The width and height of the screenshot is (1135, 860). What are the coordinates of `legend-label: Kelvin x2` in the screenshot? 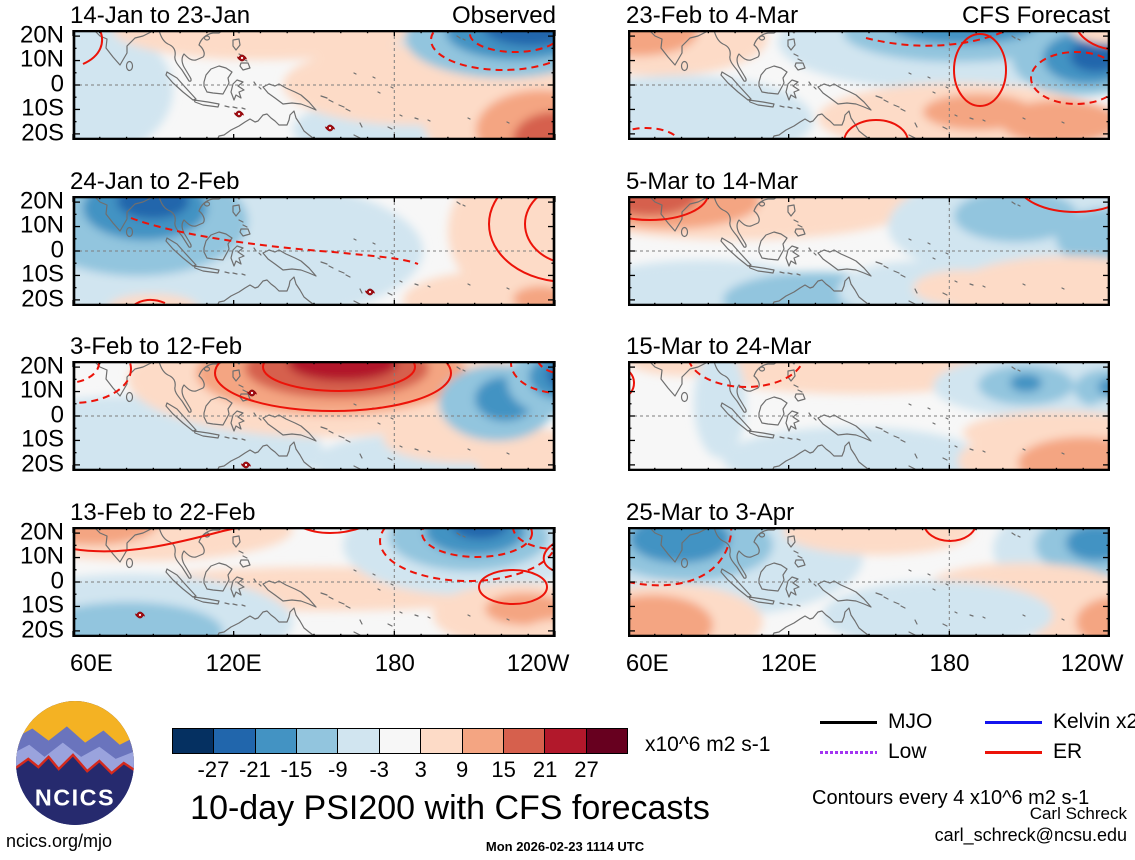 It's located at (1094, 721).